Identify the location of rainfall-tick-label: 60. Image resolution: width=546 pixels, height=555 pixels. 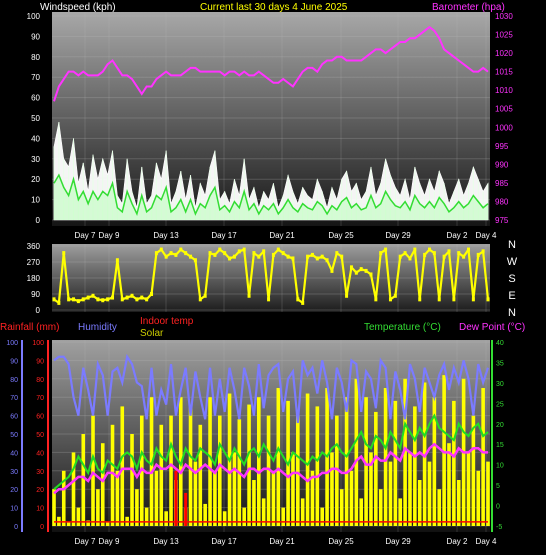
(40, 417).